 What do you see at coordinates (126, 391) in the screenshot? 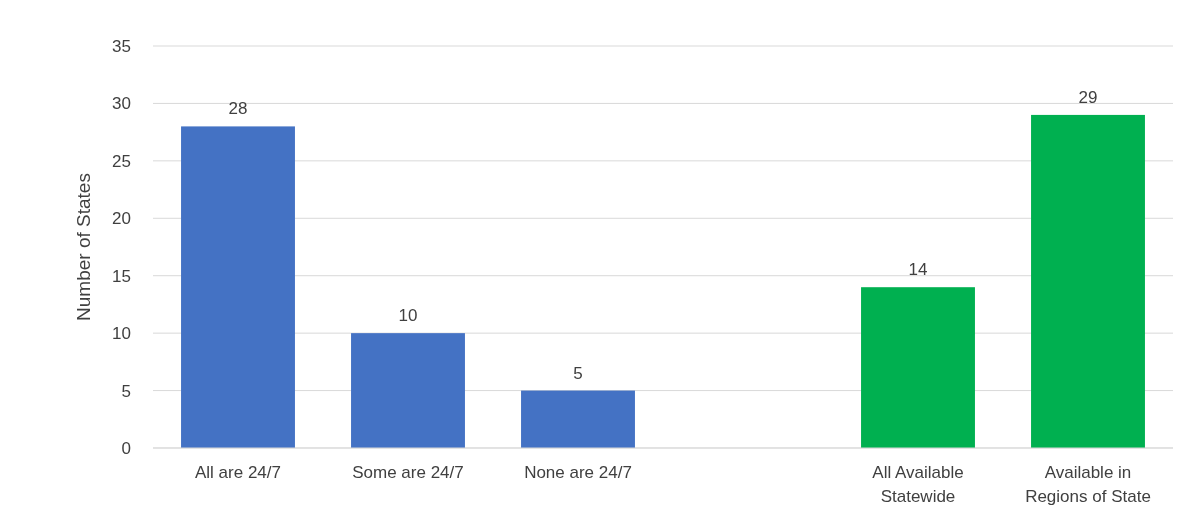
I see `y-tick-label: 5` at bounding box center [126, 391].